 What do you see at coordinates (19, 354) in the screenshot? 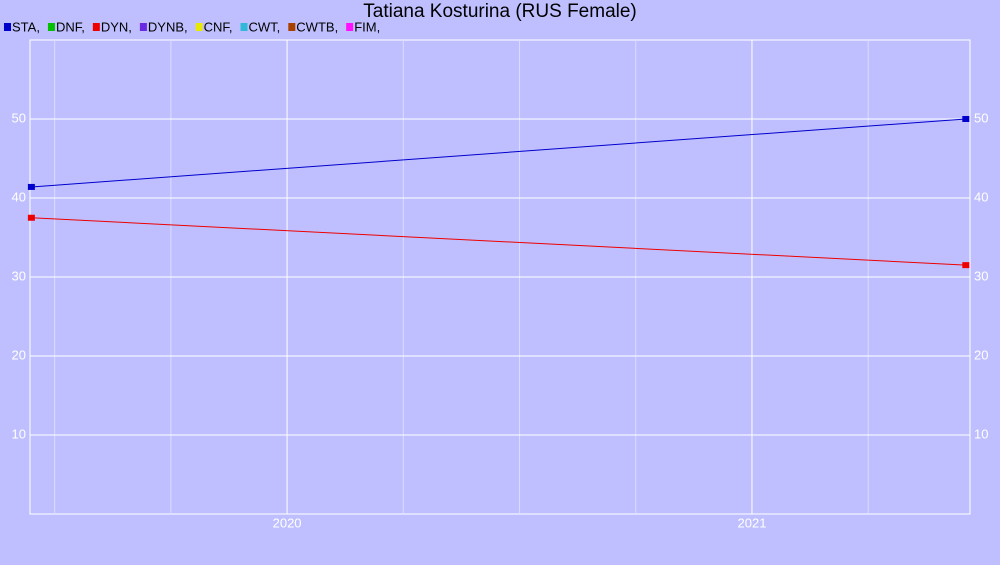
I see `y-tick-label: 20` at bounding box center [19, 354].